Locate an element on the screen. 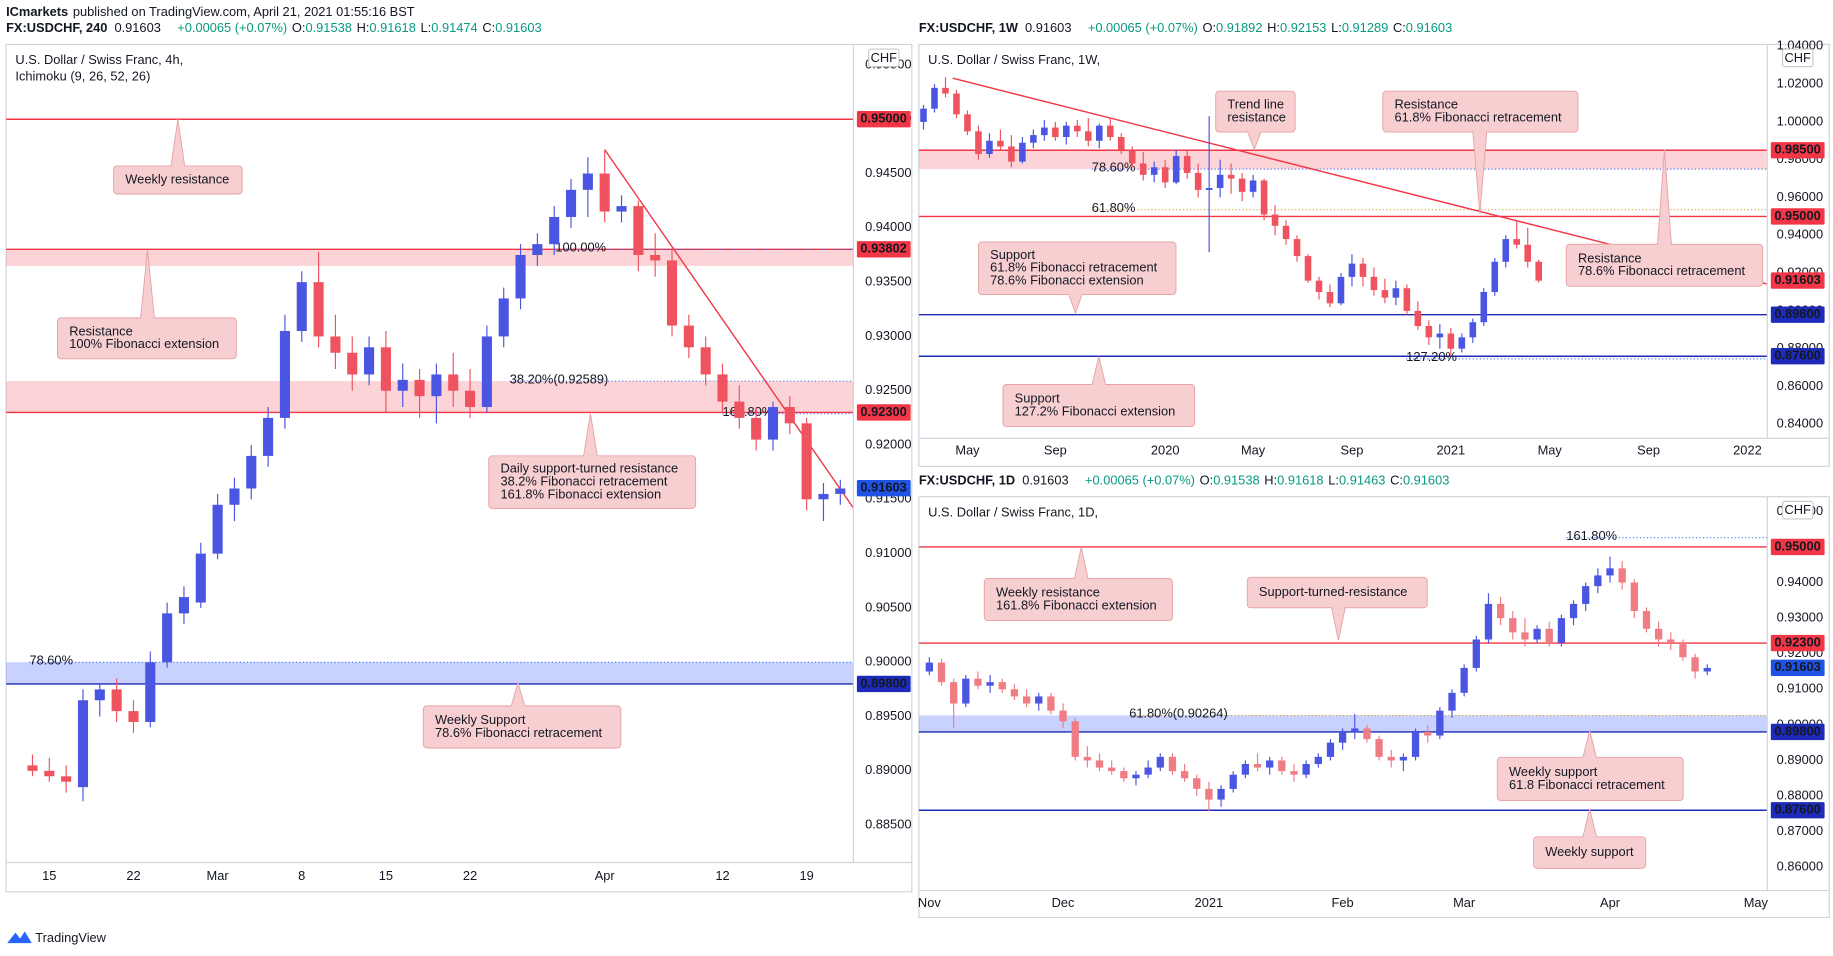  price-tag-label: 0.98500 is located at coordinates (1797, 149).